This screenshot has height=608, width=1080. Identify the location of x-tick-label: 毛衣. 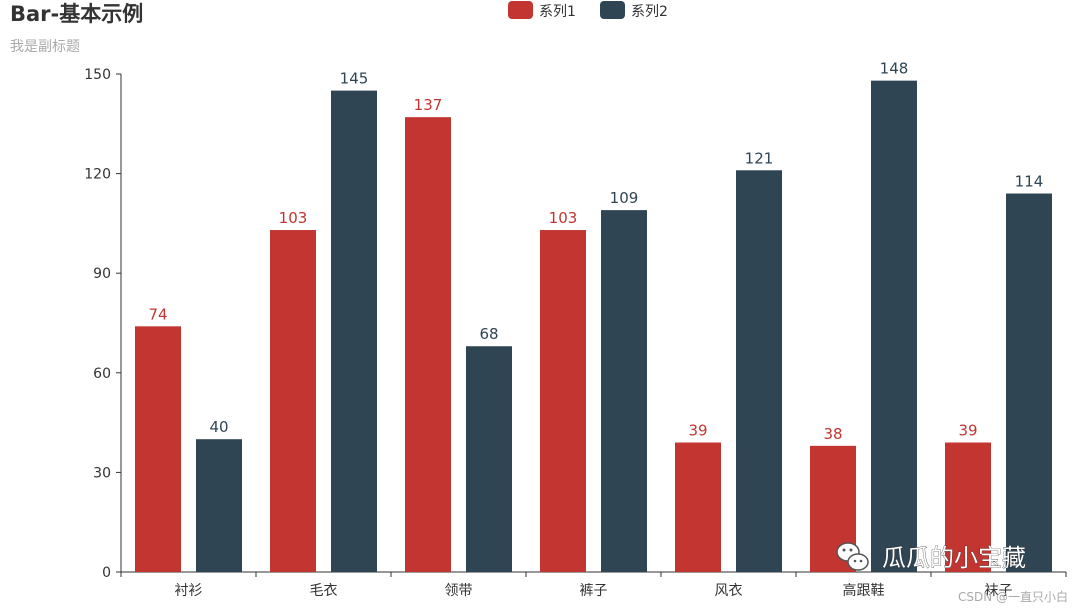
(324, 591).